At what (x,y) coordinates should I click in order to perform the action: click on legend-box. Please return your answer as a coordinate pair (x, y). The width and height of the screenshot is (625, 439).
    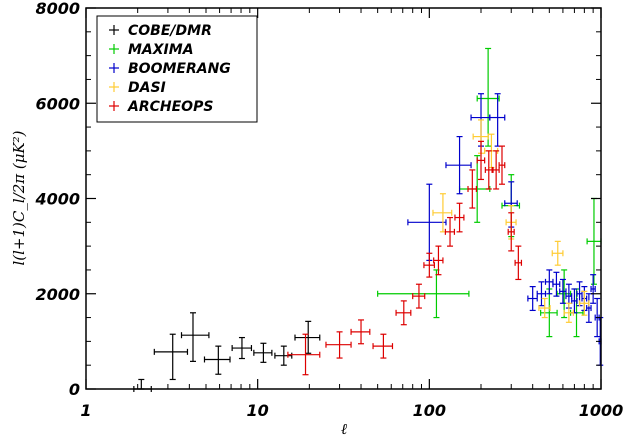
    Looking at the image, I should click on (177, 69).